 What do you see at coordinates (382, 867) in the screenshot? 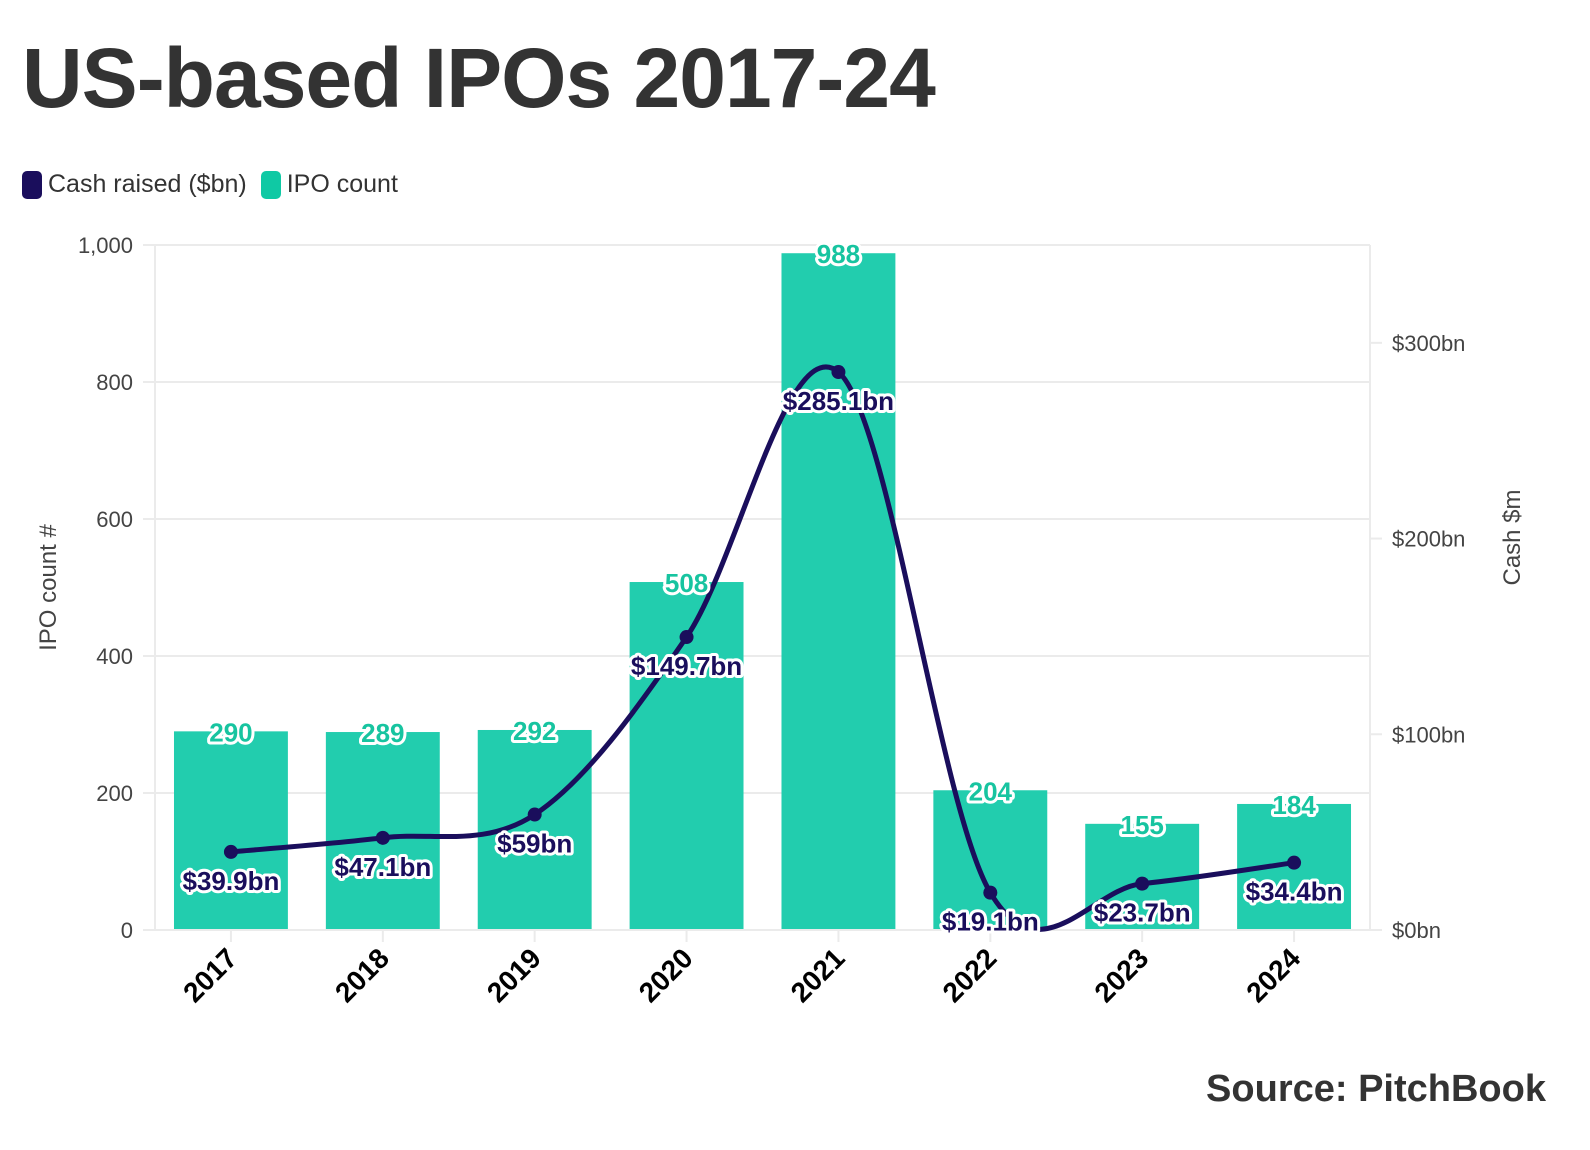
I see `cash-label-2018: $47.1bn` at bounding box center [382, 867].